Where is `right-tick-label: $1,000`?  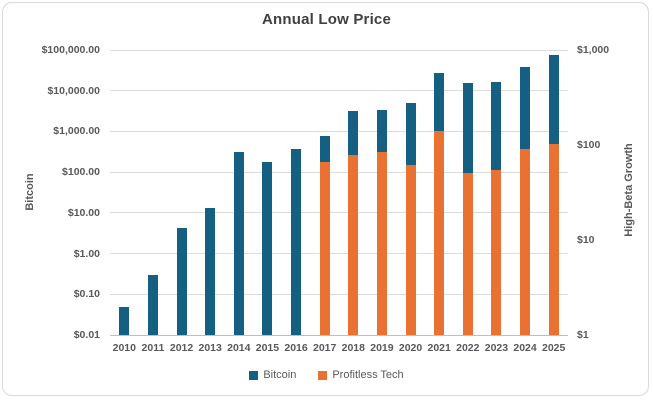
right-tick-label: $1,000 is located at coordinates (593, 50).